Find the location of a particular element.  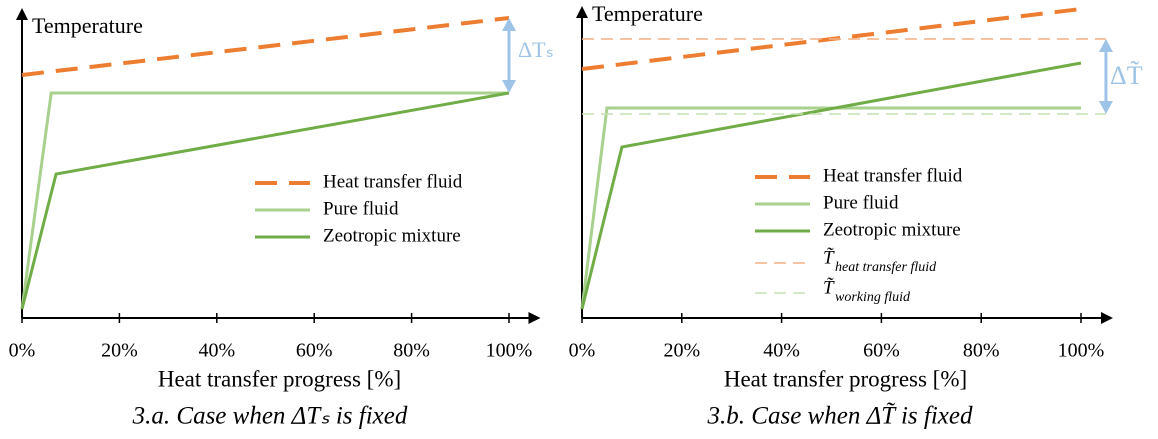

legend-label-subscript: heat transfer fluid is located at coordinates (886, 267).